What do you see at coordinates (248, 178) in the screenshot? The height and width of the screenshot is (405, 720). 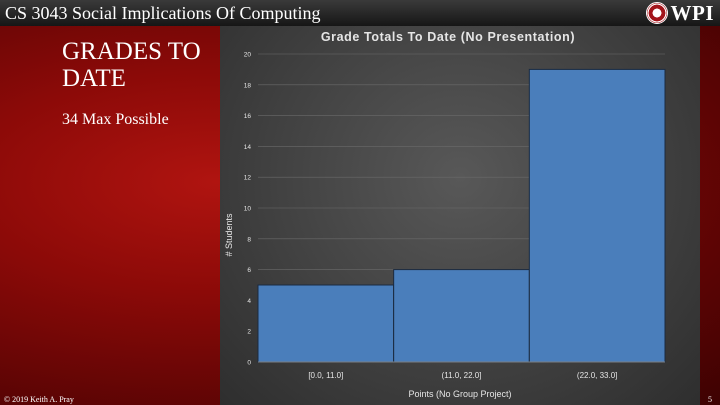 I see `y-tick-label: 12` at bounding box center [248, 178].